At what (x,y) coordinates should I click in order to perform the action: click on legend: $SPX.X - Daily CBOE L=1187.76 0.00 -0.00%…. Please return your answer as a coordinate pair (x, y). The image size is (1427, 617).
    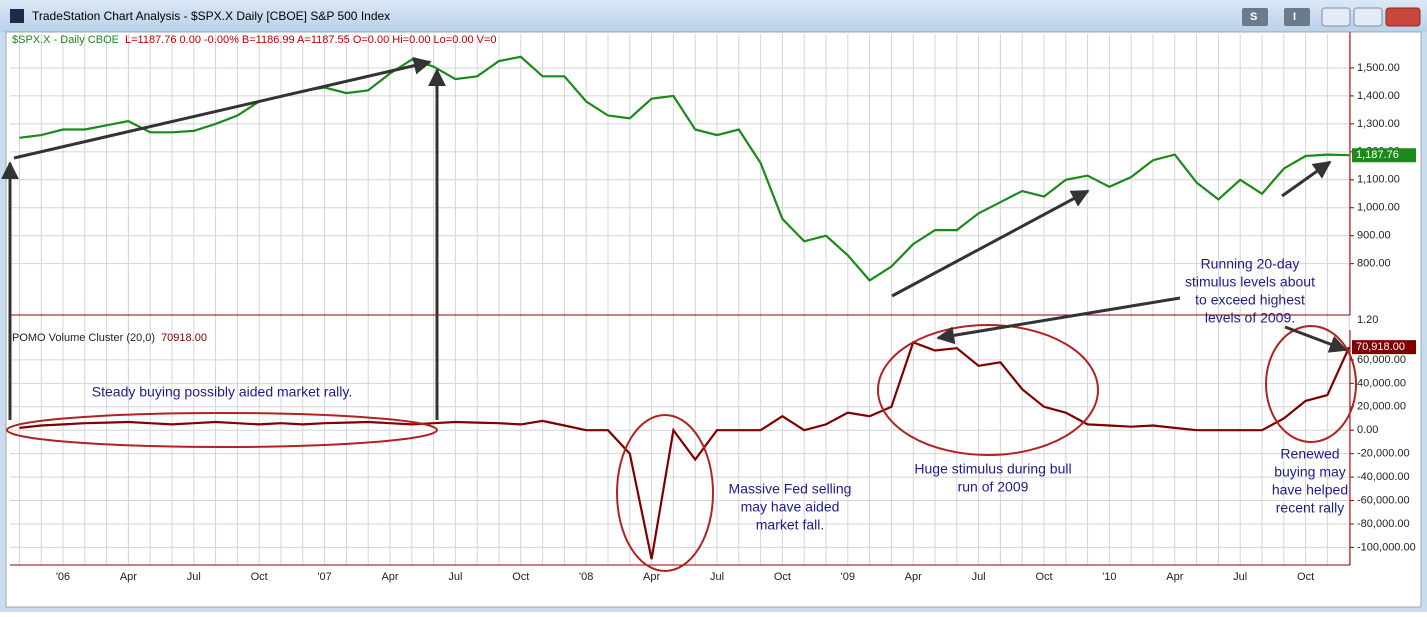
    Looking at the image, I should click on (254, 40).